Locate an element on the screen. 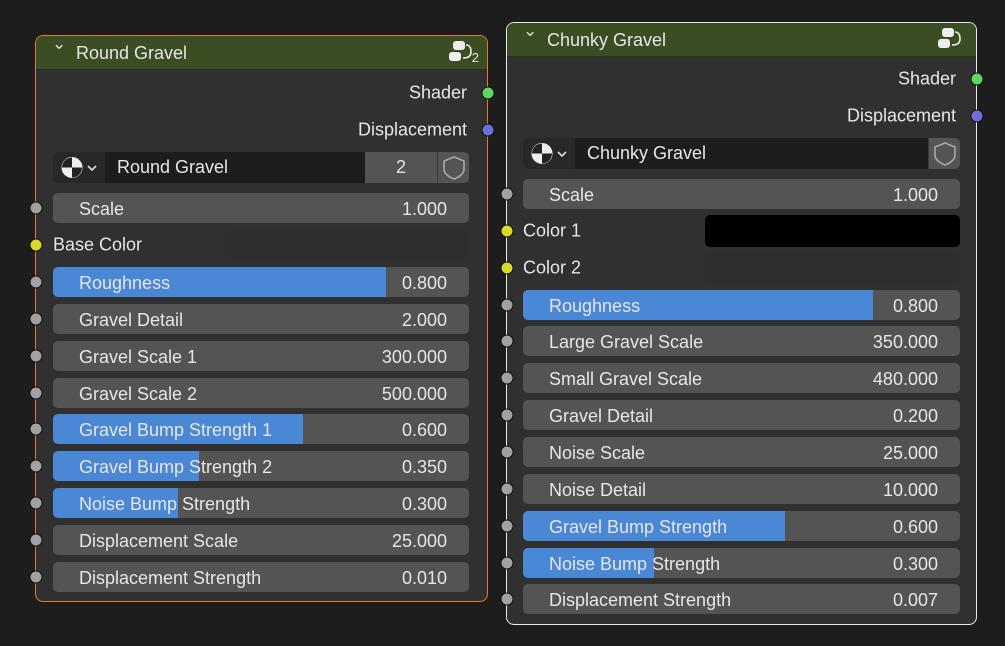  field-label: Gravel Scale 2 is located at coordinates (138, 393).